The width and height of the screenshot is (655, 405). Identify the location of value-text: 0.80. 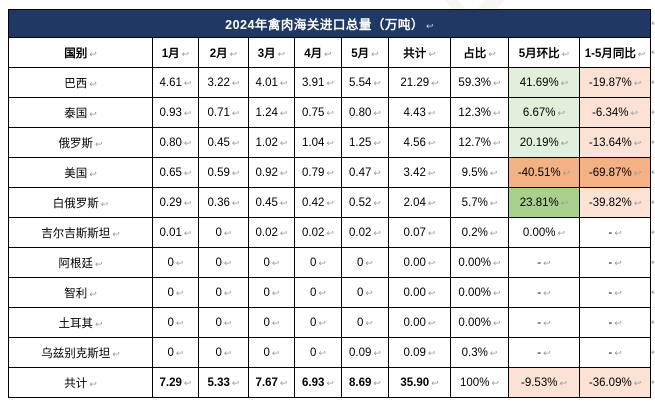
(360, 112).